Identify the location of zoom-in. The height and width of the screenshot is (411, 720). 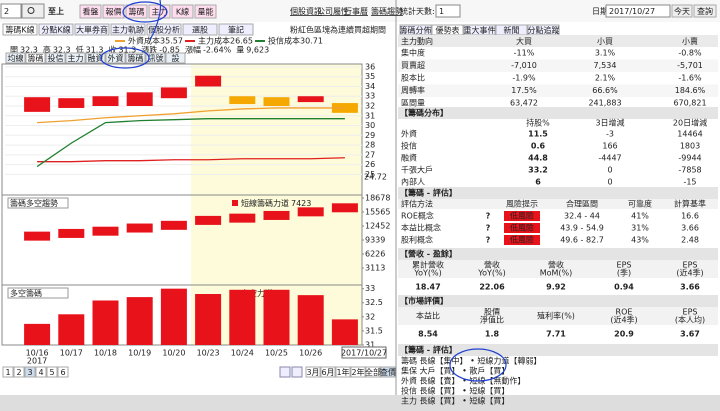
(285, 372).